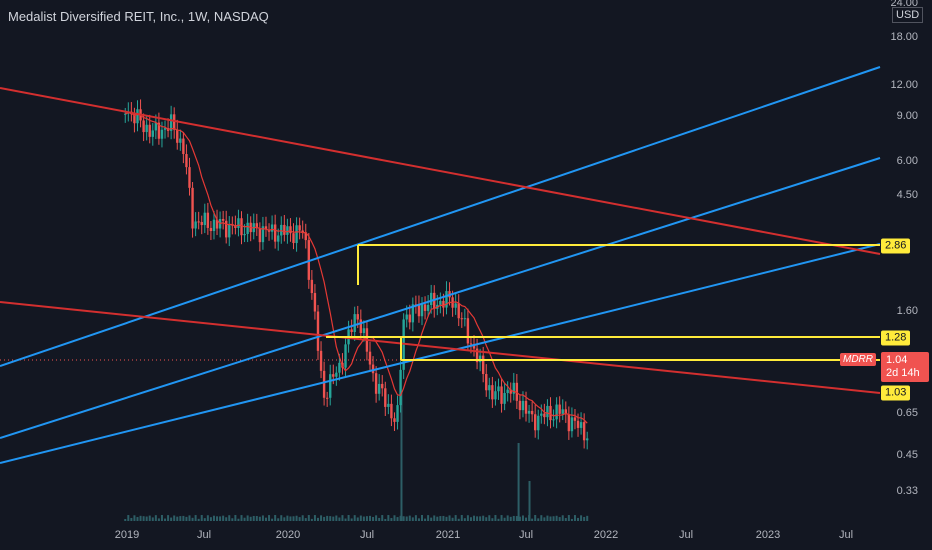  Describe the element at coordinates (356, 456) in the screenshot. I see `volume-bars` at that location.